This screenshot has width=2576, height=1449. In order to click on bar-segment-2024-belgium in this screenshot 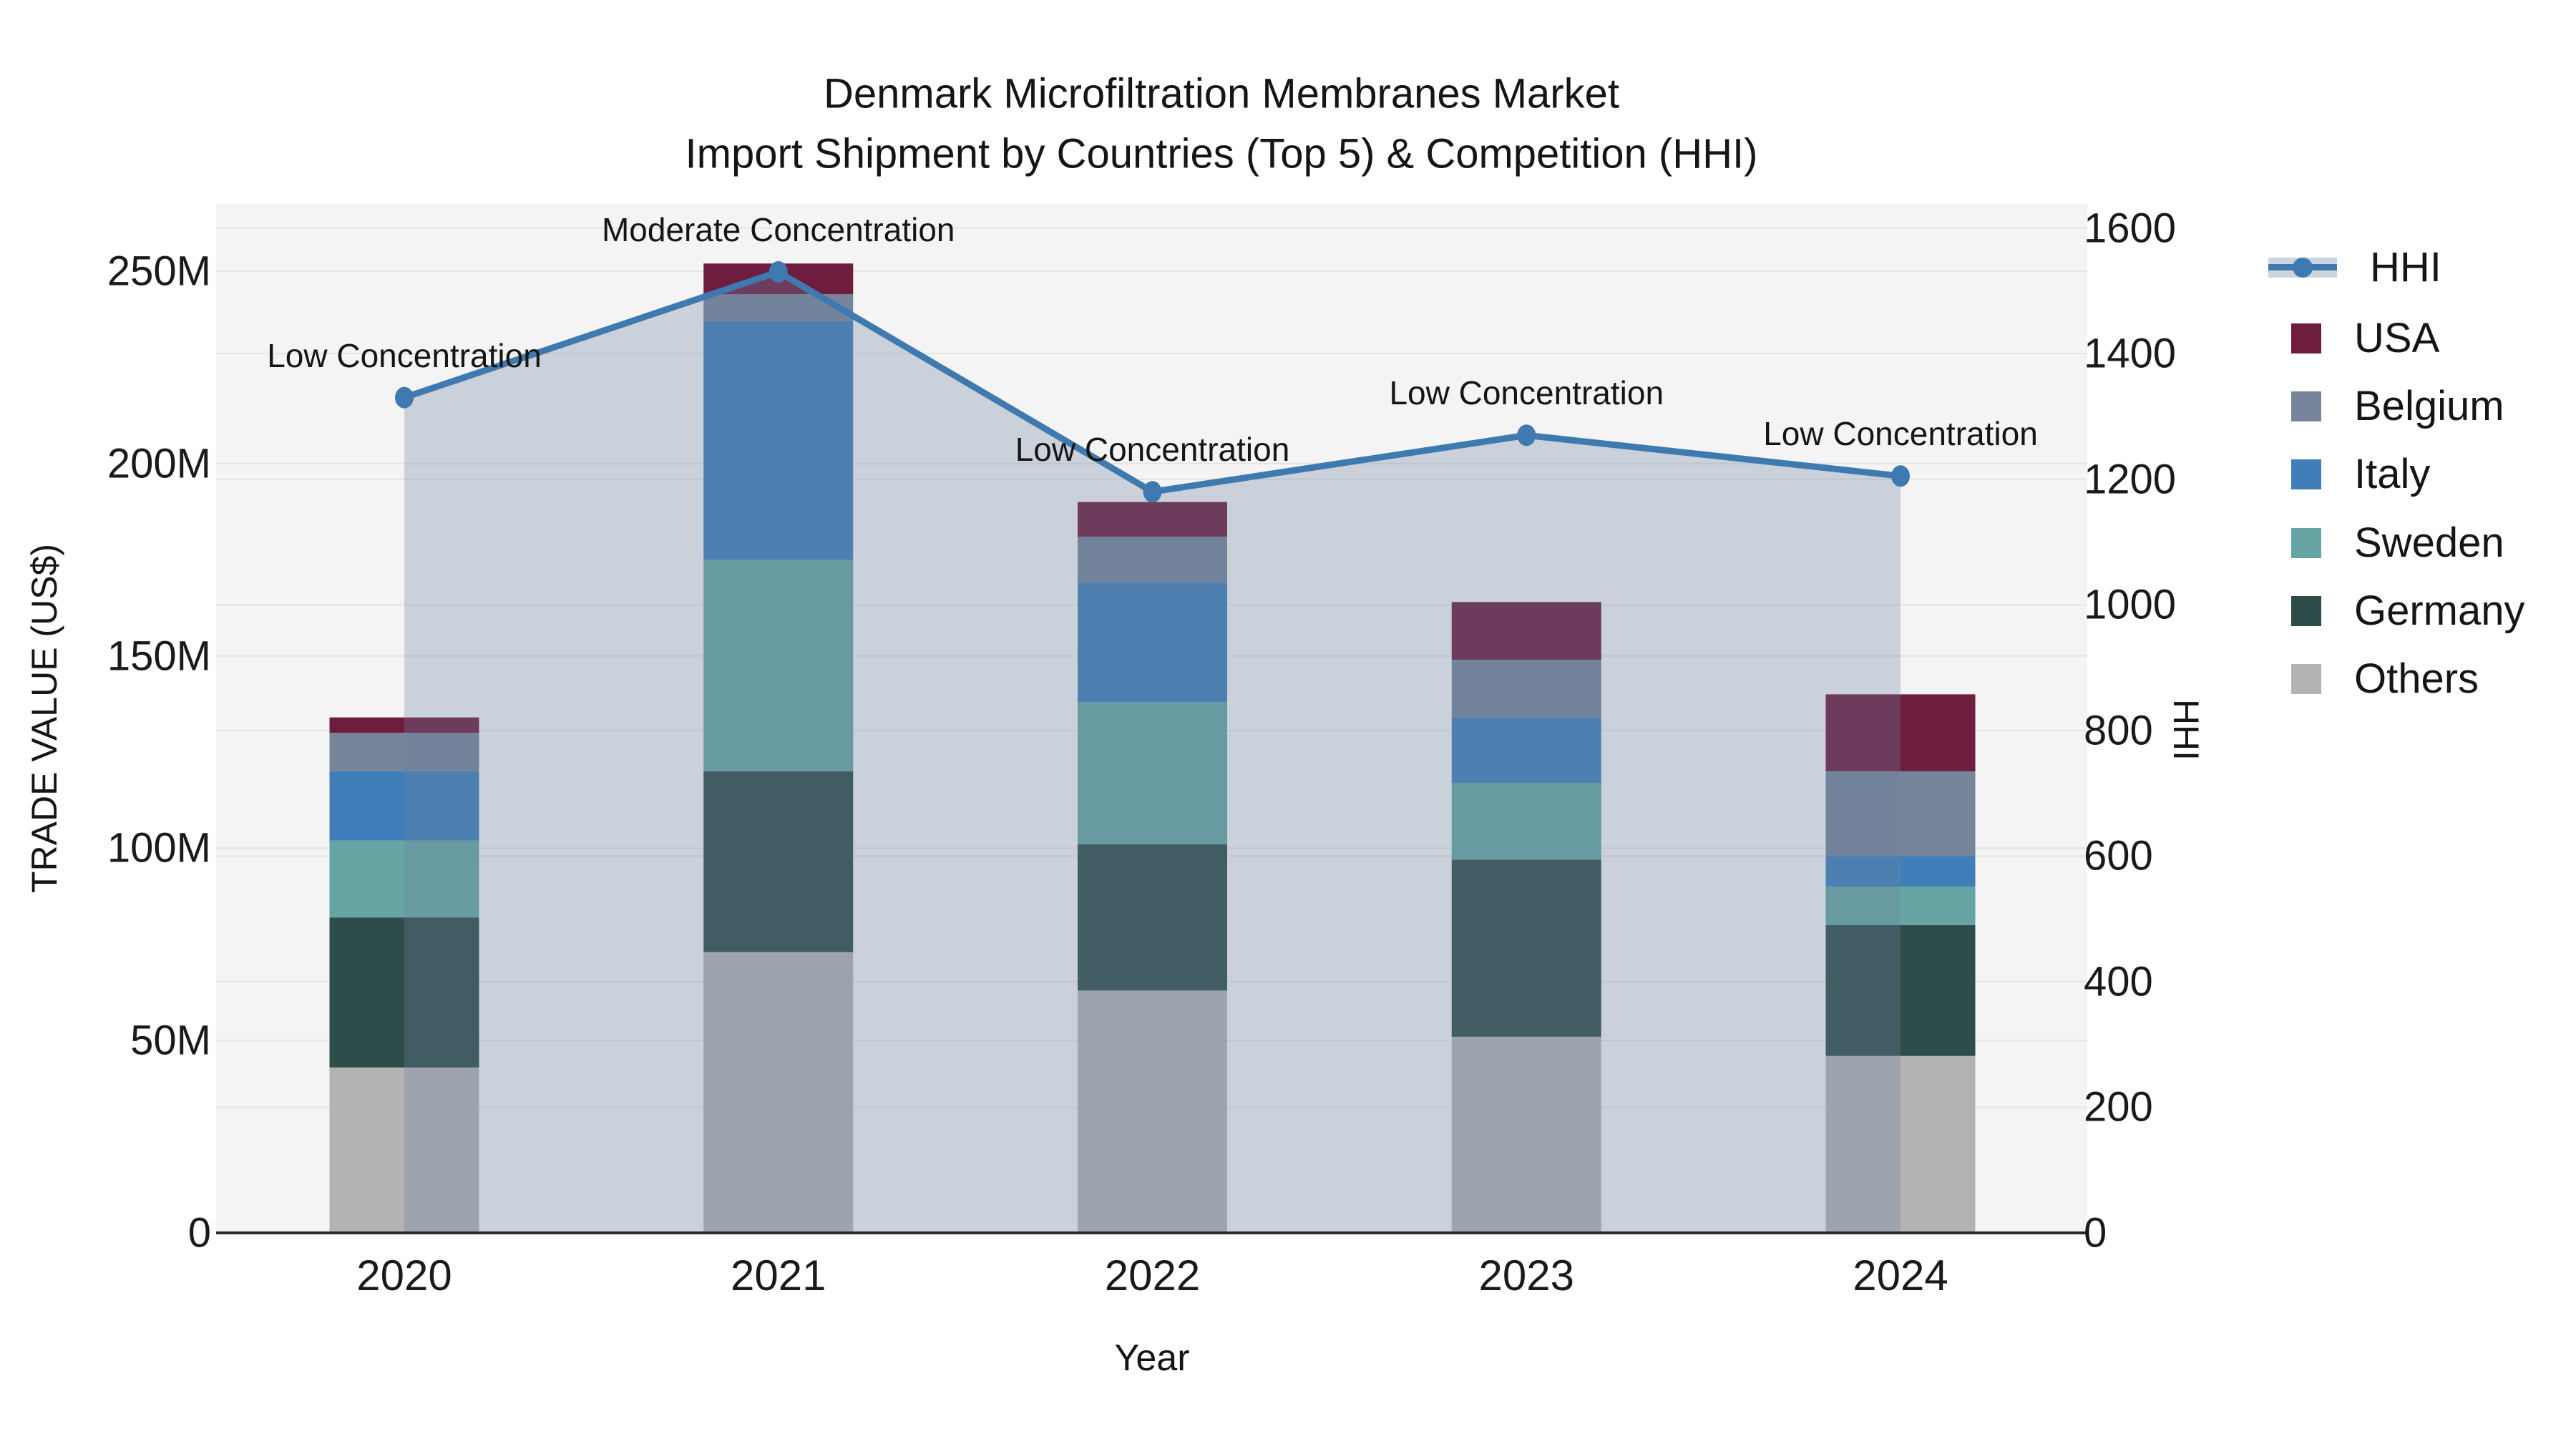, I will do `click(1900, 814)`.